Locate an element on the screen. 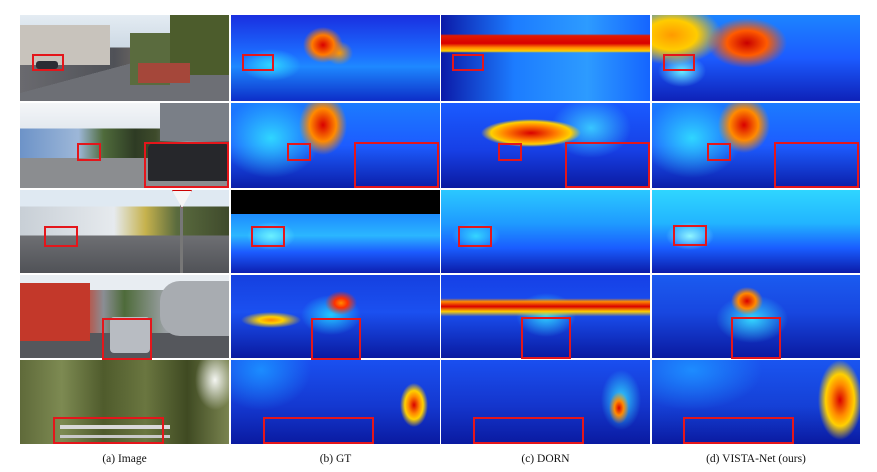 The image size is (877, 472). row5-gt-highlight-box is located at coordinates (318, 430).